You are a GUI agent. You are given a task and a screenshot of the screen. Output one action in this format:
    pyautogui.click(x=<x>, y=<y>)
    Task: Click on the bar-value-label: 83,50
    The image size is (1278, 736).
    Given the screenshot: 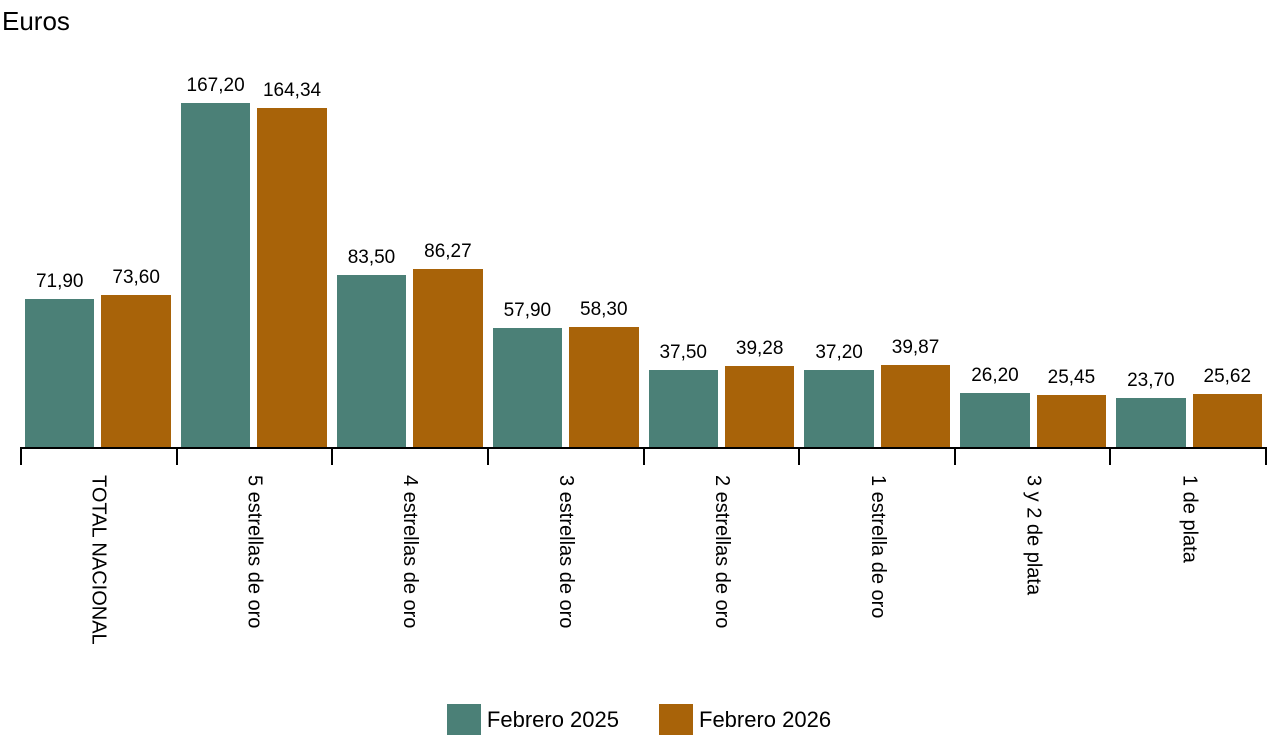 What is the action you would take?
    pyautogui.click(x=371, y=257)
    